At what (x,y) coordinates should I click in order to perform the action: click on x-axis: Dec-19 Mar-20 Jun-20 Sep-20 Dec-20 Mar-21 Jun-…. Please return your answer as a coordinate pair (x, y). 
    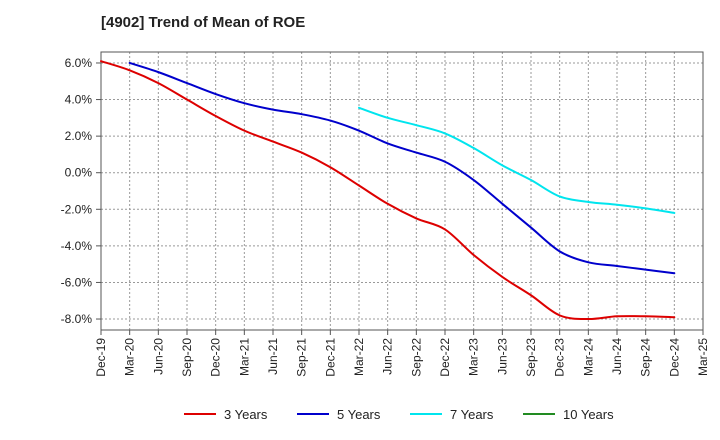
    Looking at the image, I should click on (402, 353).